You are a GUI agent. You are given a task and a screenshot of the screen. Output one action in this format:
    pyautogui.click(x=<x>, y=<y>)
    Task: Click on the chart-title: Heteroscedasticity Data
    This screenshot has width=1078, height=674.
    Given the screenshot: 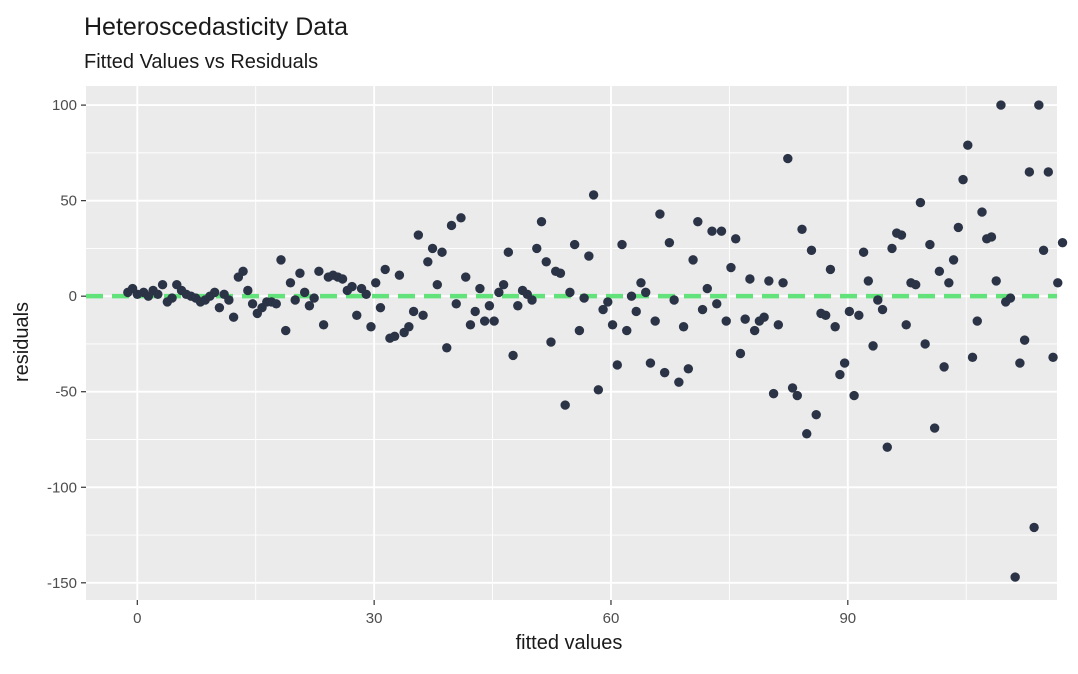 What is the action you would take?
    pyautogui.click(x=216, y=27)
    